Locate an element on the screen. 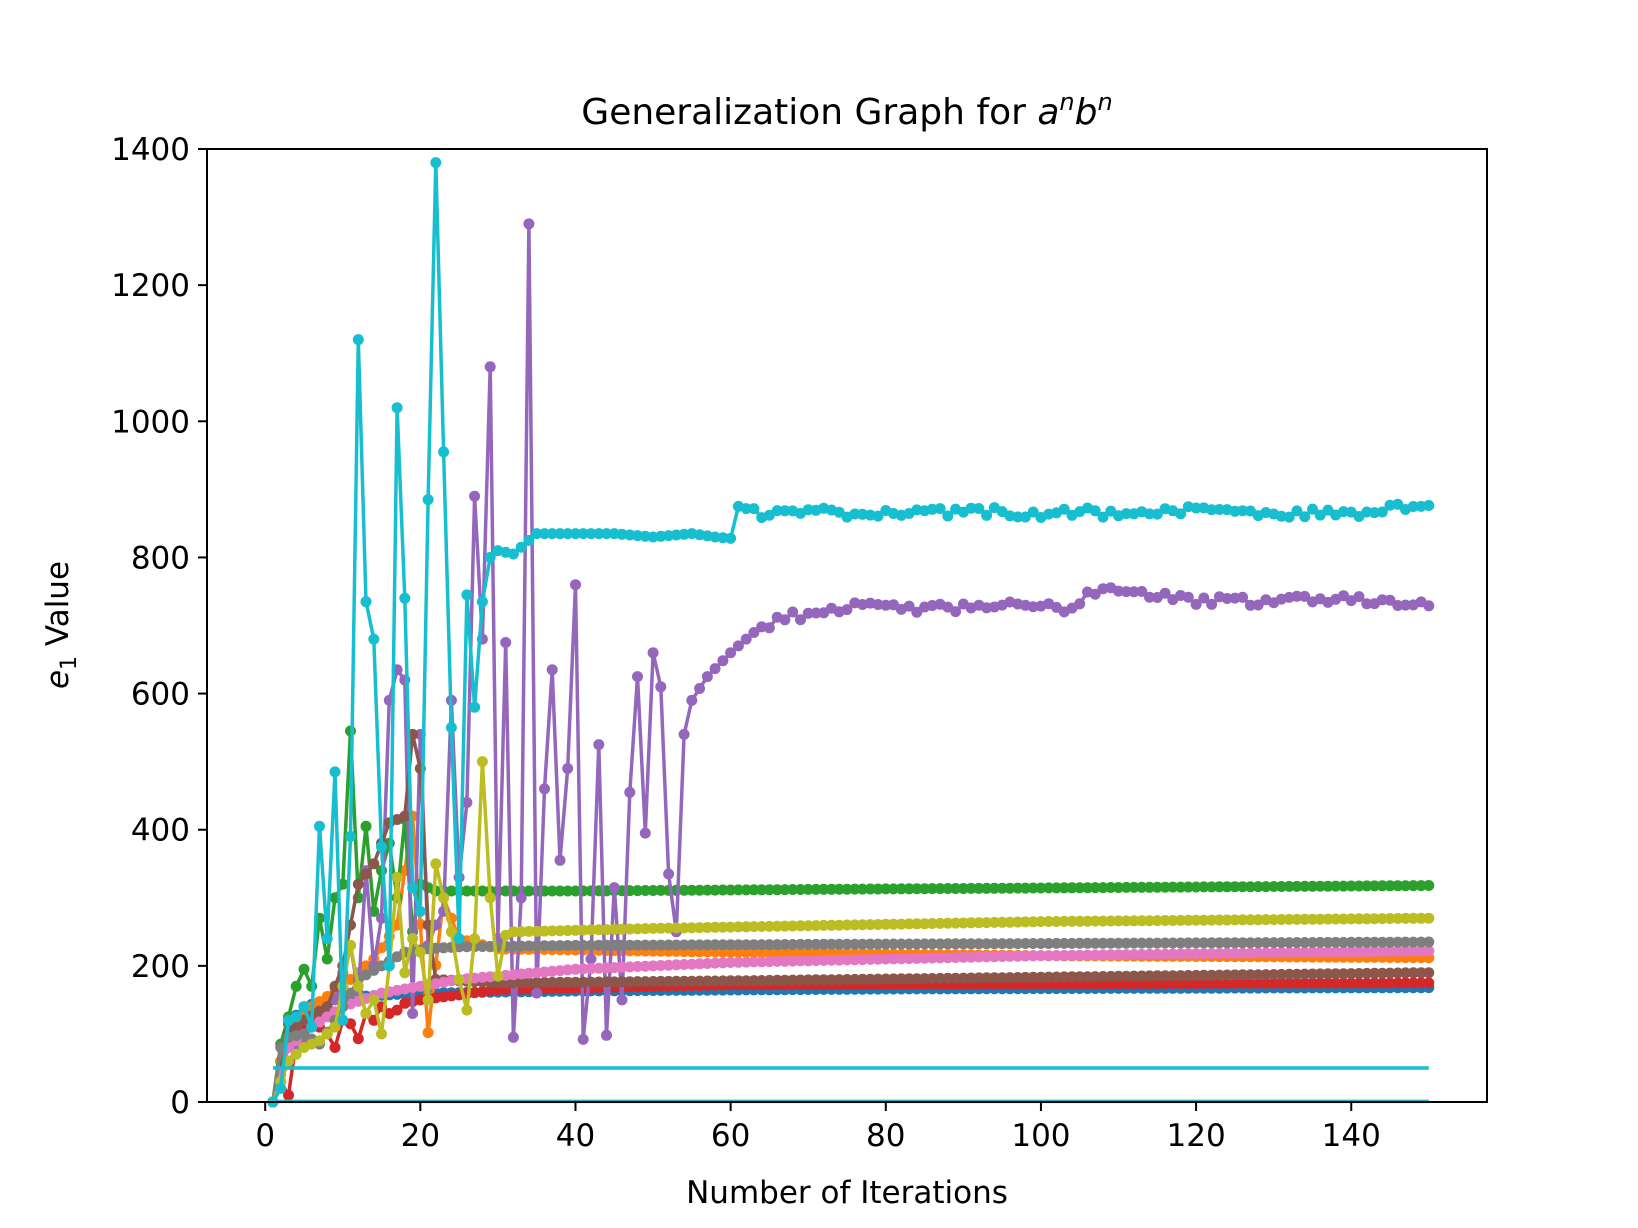 Image resolution: width=1638 pixels, height=1228 pixels. y-tick-label: 200 is located at coordinates (160, 967).